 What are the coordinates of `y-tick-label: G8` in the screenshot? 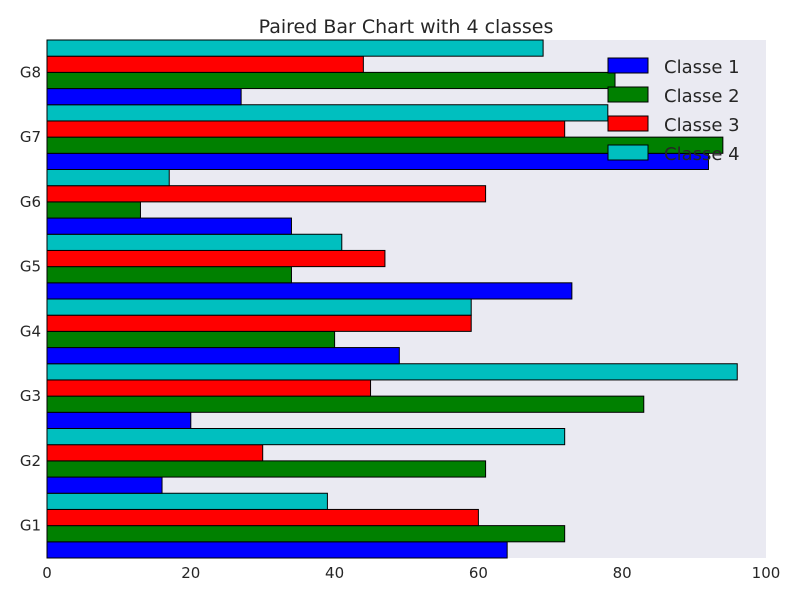 It's located at (30, 72).